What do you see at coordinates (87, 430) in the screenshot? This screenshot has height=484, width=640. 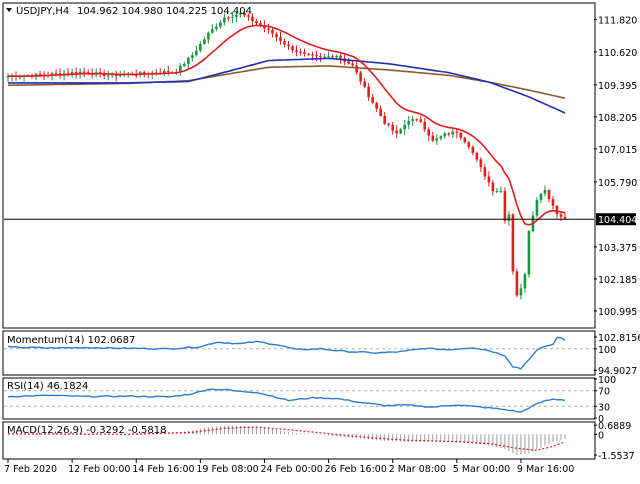 I see `macd-title: MACD(12,26,9) -0.3292 -0.5818` at bounding box center [87, 430].